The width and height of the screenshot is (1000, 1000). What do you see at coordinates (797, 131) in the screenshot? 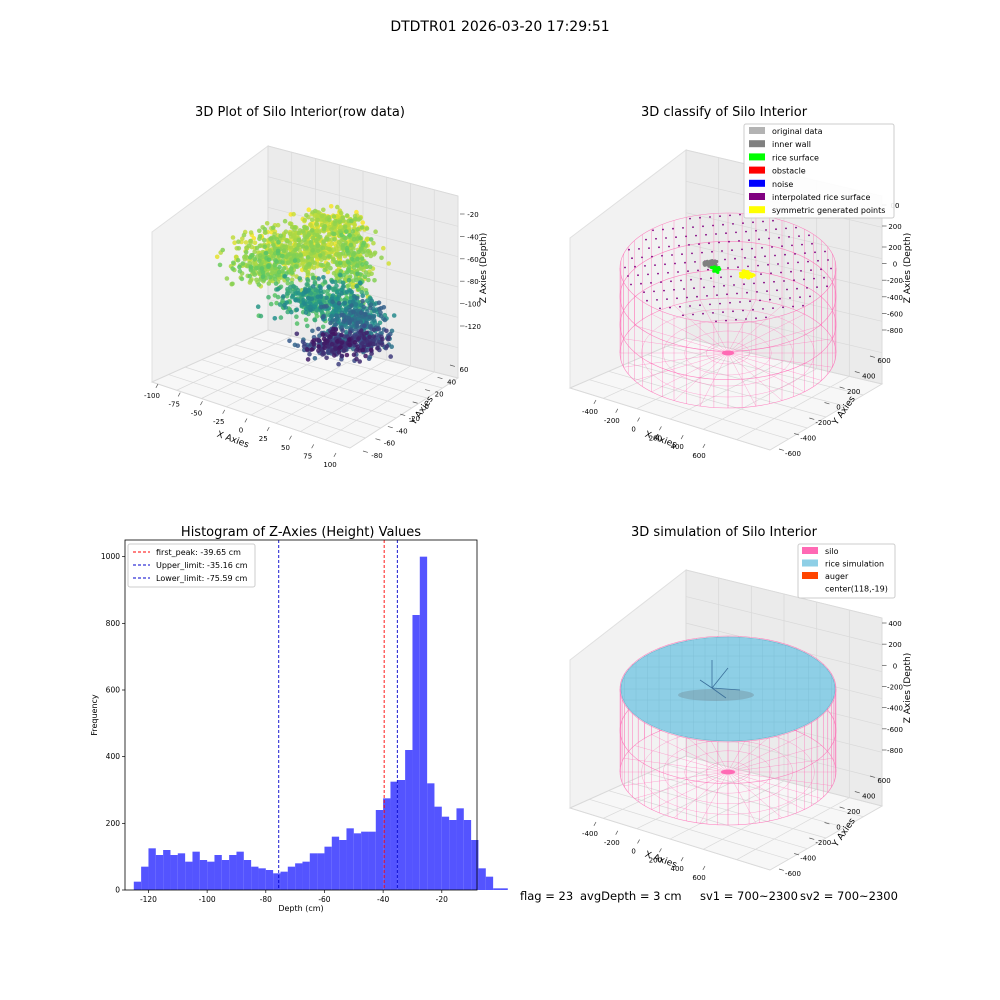
I see `panel2-legend-label: original data` at bounding box center [797, 131].